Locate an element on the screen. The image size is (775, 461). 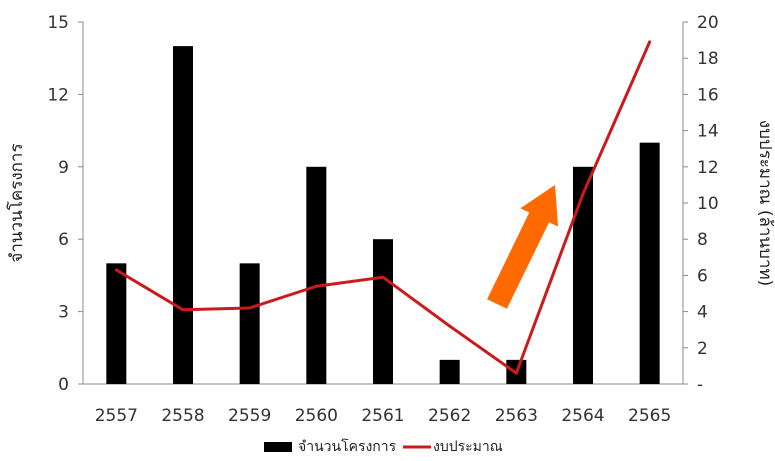
right-tick-label: - is located at coordinates (700, 385).